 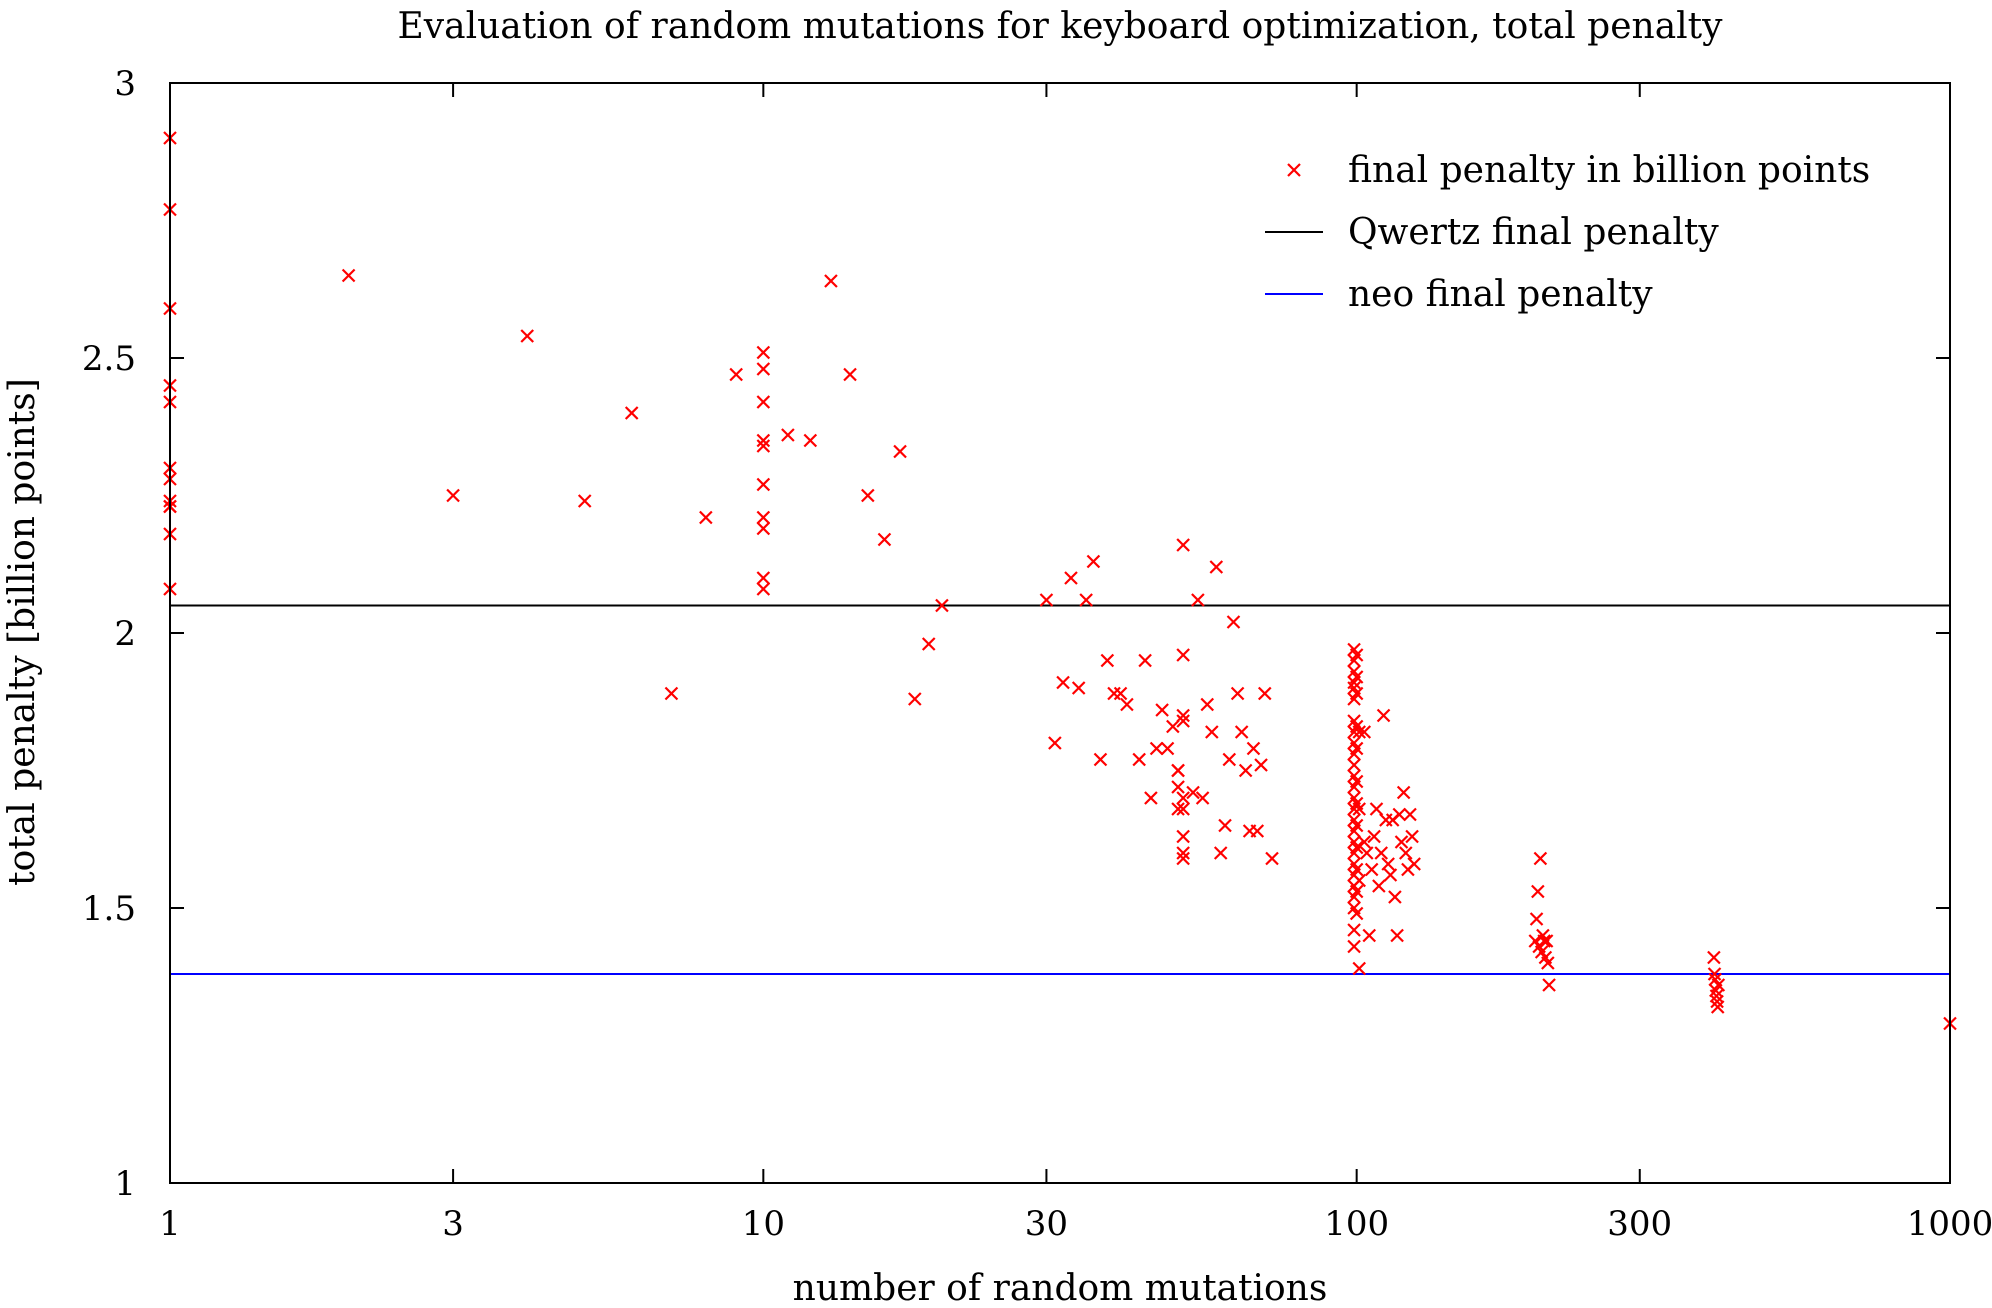 I want to click on legend-label: Qwertz final penalty, so click(x=1533, y=232).